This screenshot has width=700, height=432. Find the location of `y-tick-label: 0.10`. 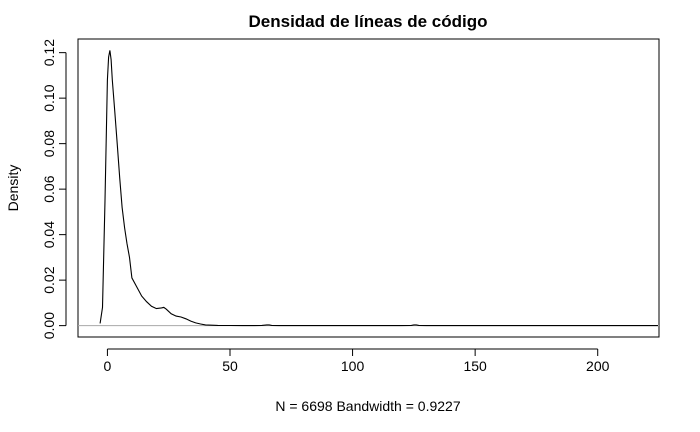

y-tick-label: 0.10 is located at coordinates (49, 97).